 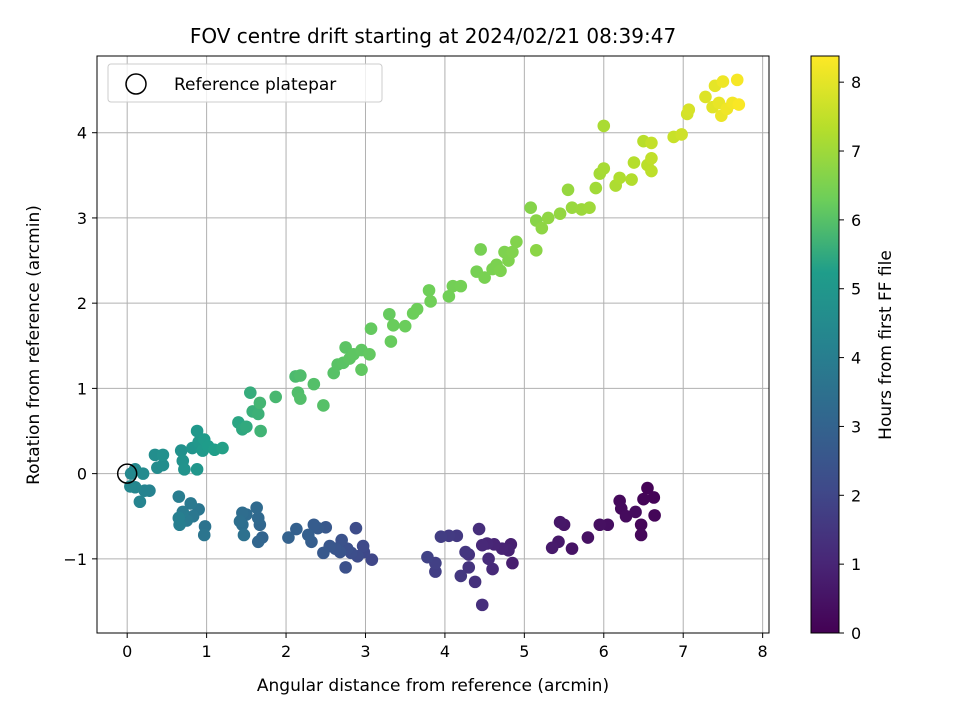 I want to click on y-tick-label: 4, so click(x=82, y=133).